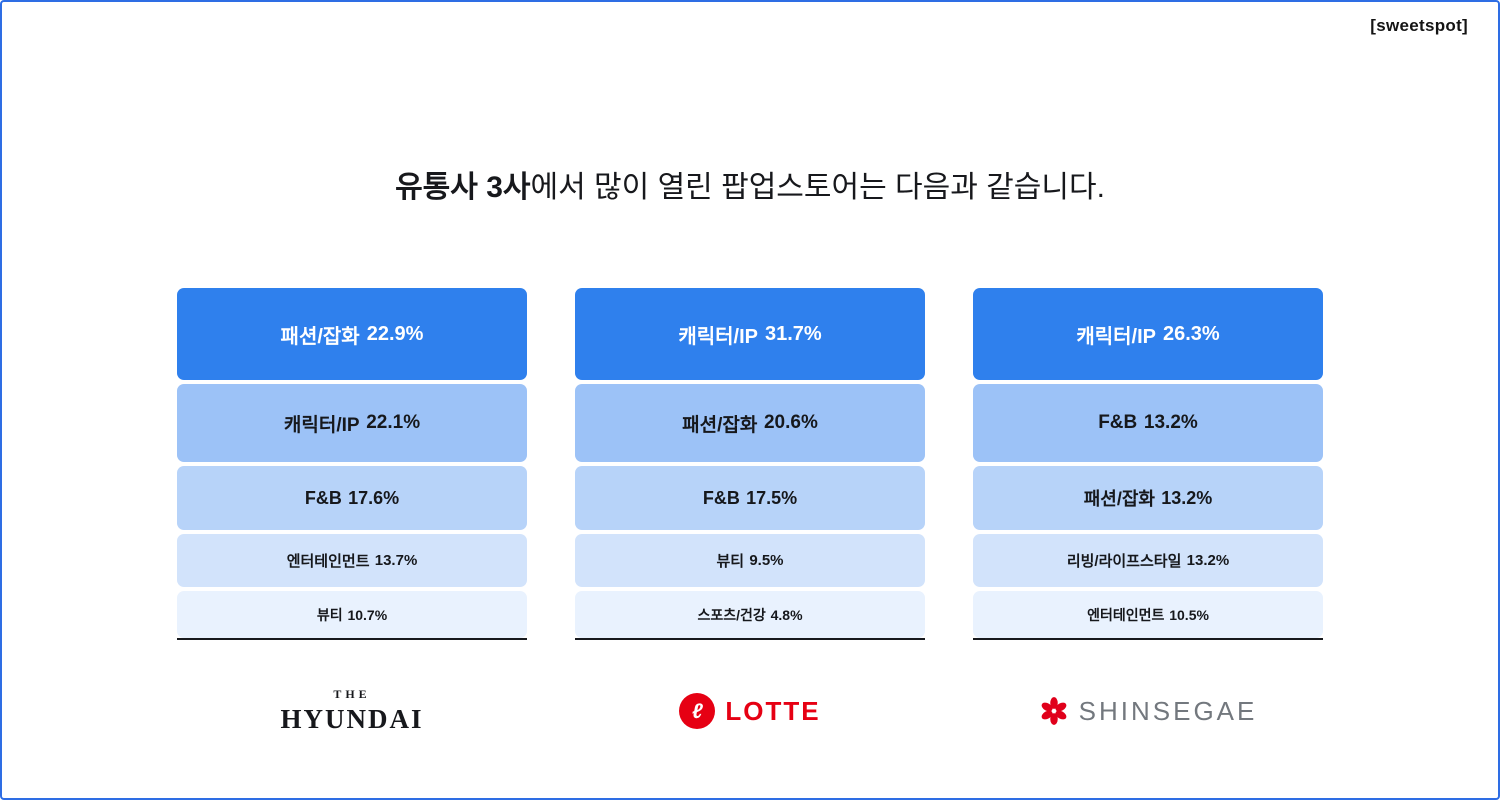 The width and height of the screenshot is (1500, 800). I want to click on lotte-circle-icon: ℓ, so click(697, 711).